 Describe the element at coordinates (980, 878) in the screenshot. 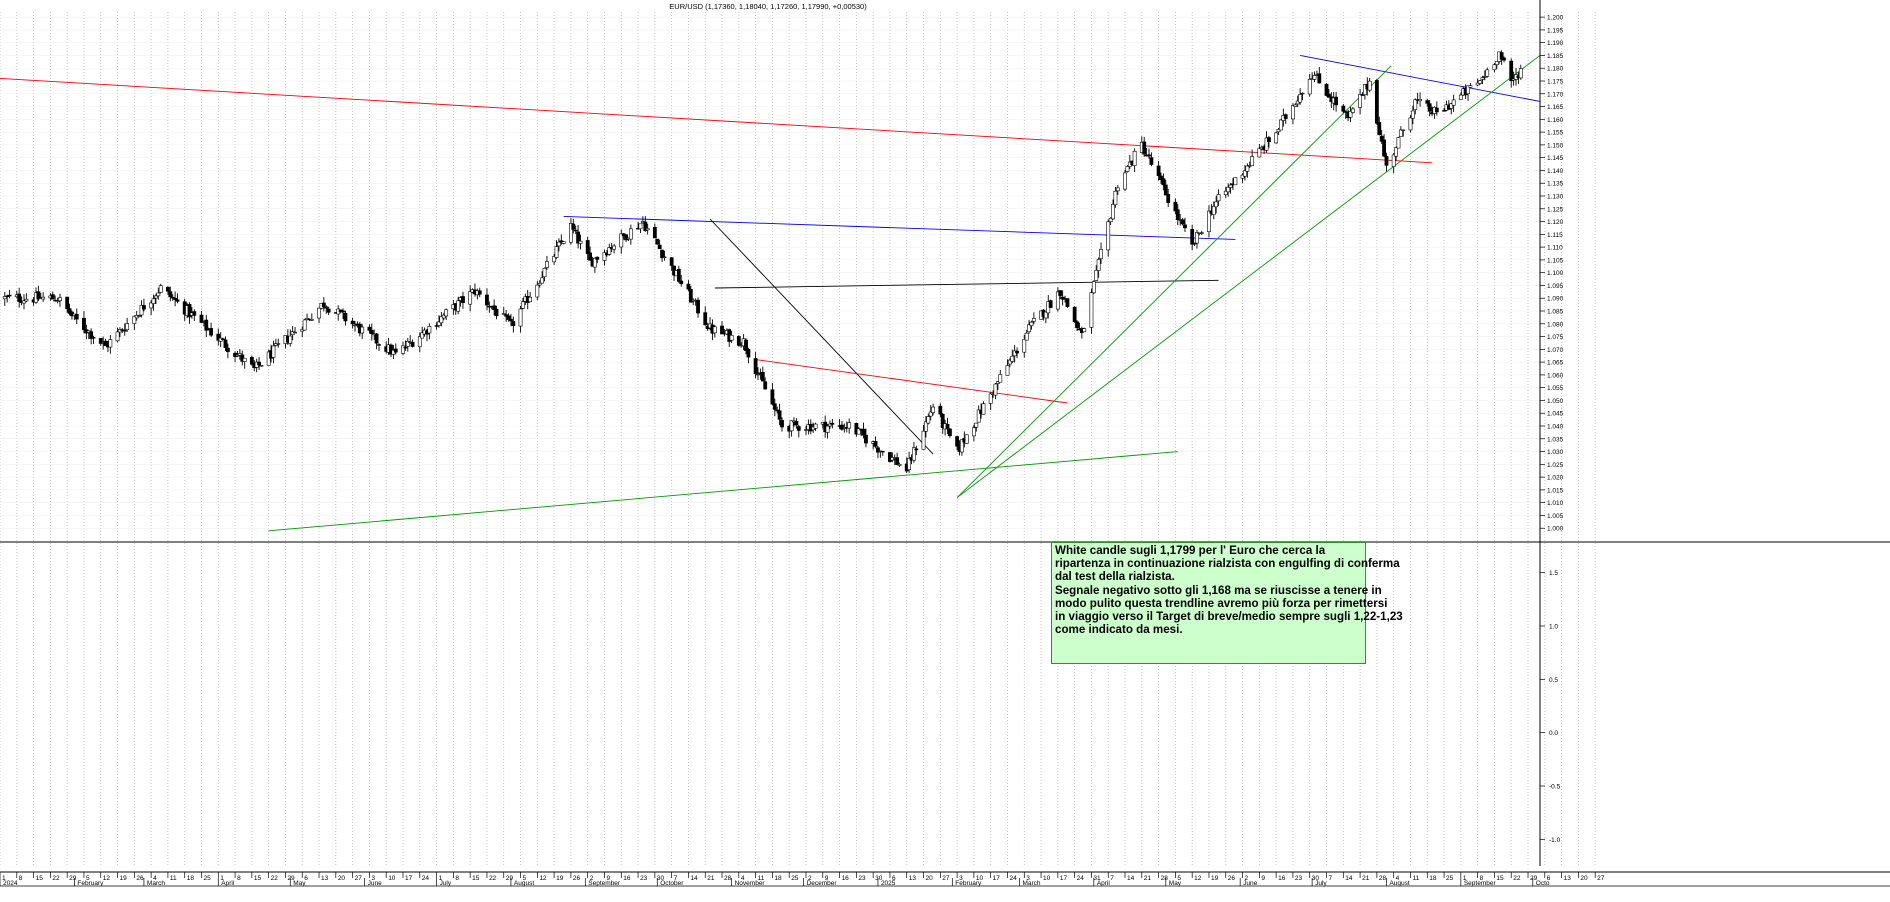

I see `date-tick-label: 10` at that location.